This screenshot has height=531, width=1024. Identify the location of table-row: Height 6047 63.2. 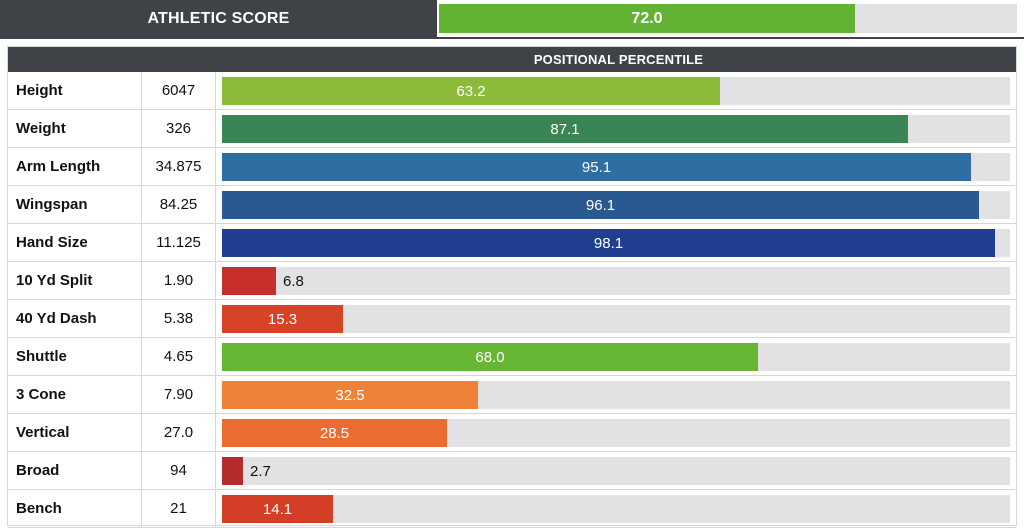
(512, 91).